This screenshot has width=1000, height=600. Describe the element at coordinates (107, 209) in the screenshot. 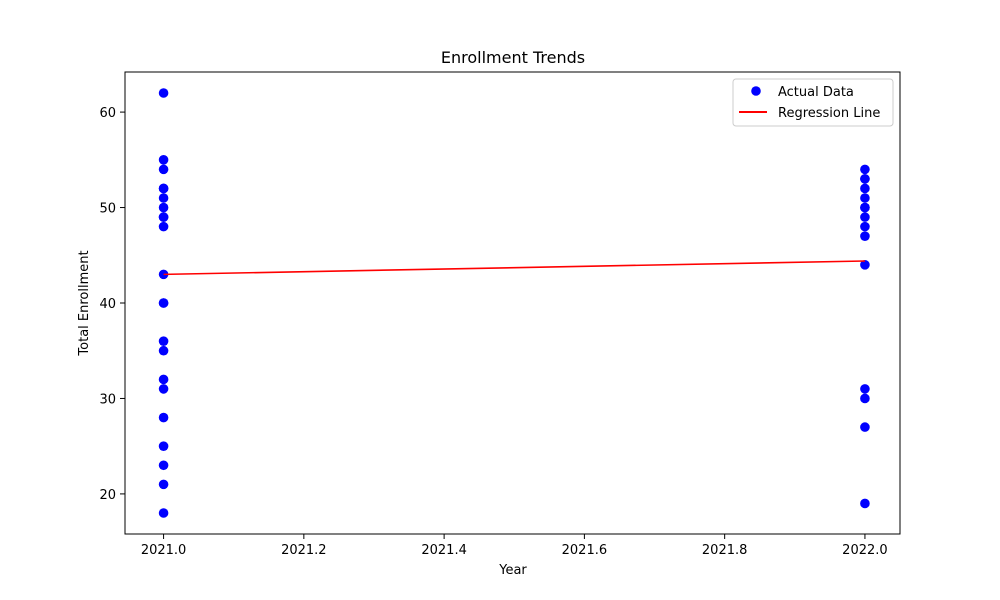

I see `y-tick-label: 50` at that location.